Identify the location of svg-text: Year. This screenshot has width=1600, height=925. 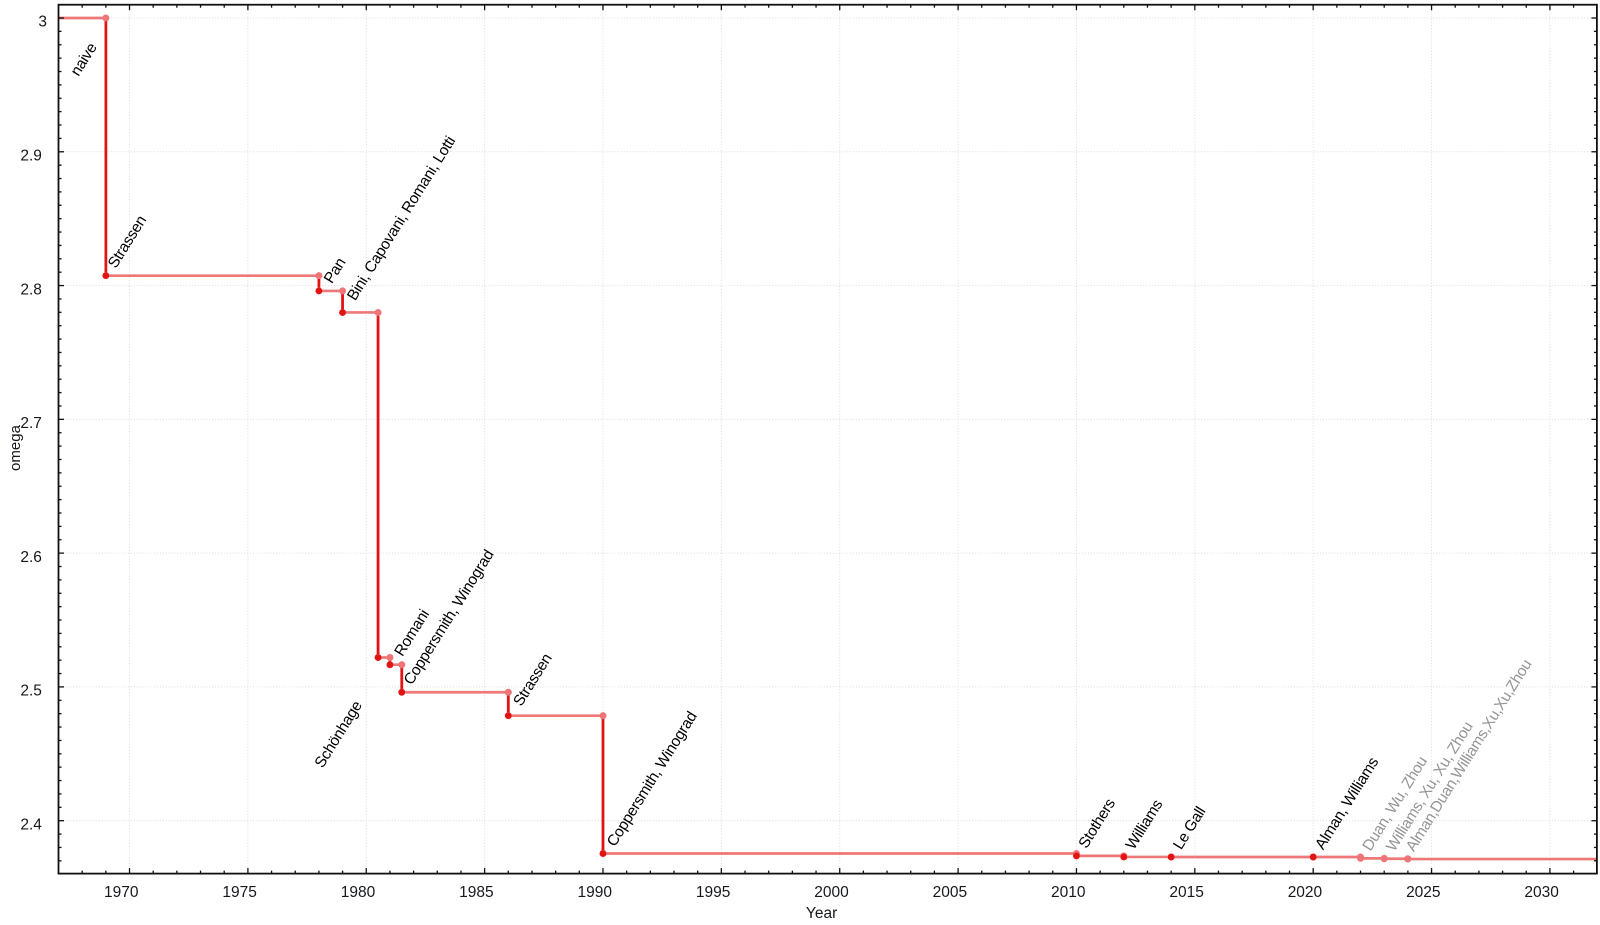
(821, 912).